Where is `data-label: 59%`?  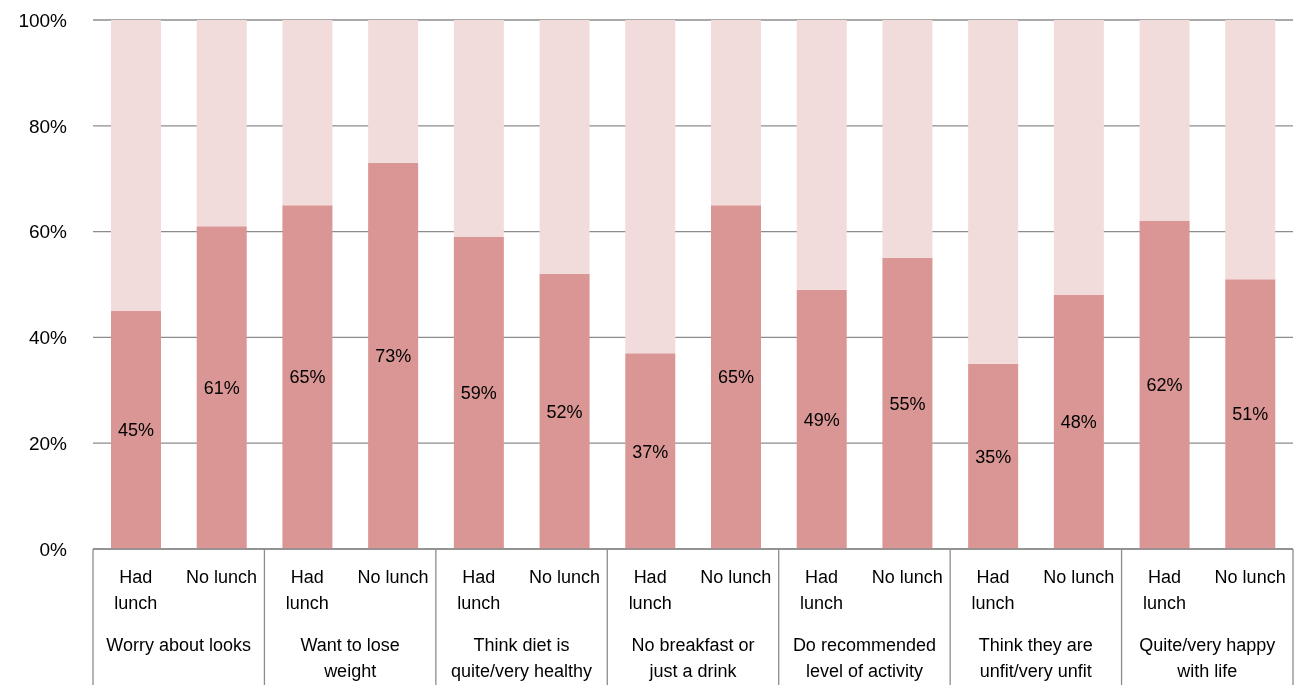 data-label: 59% is located at coordinates (478, 393).